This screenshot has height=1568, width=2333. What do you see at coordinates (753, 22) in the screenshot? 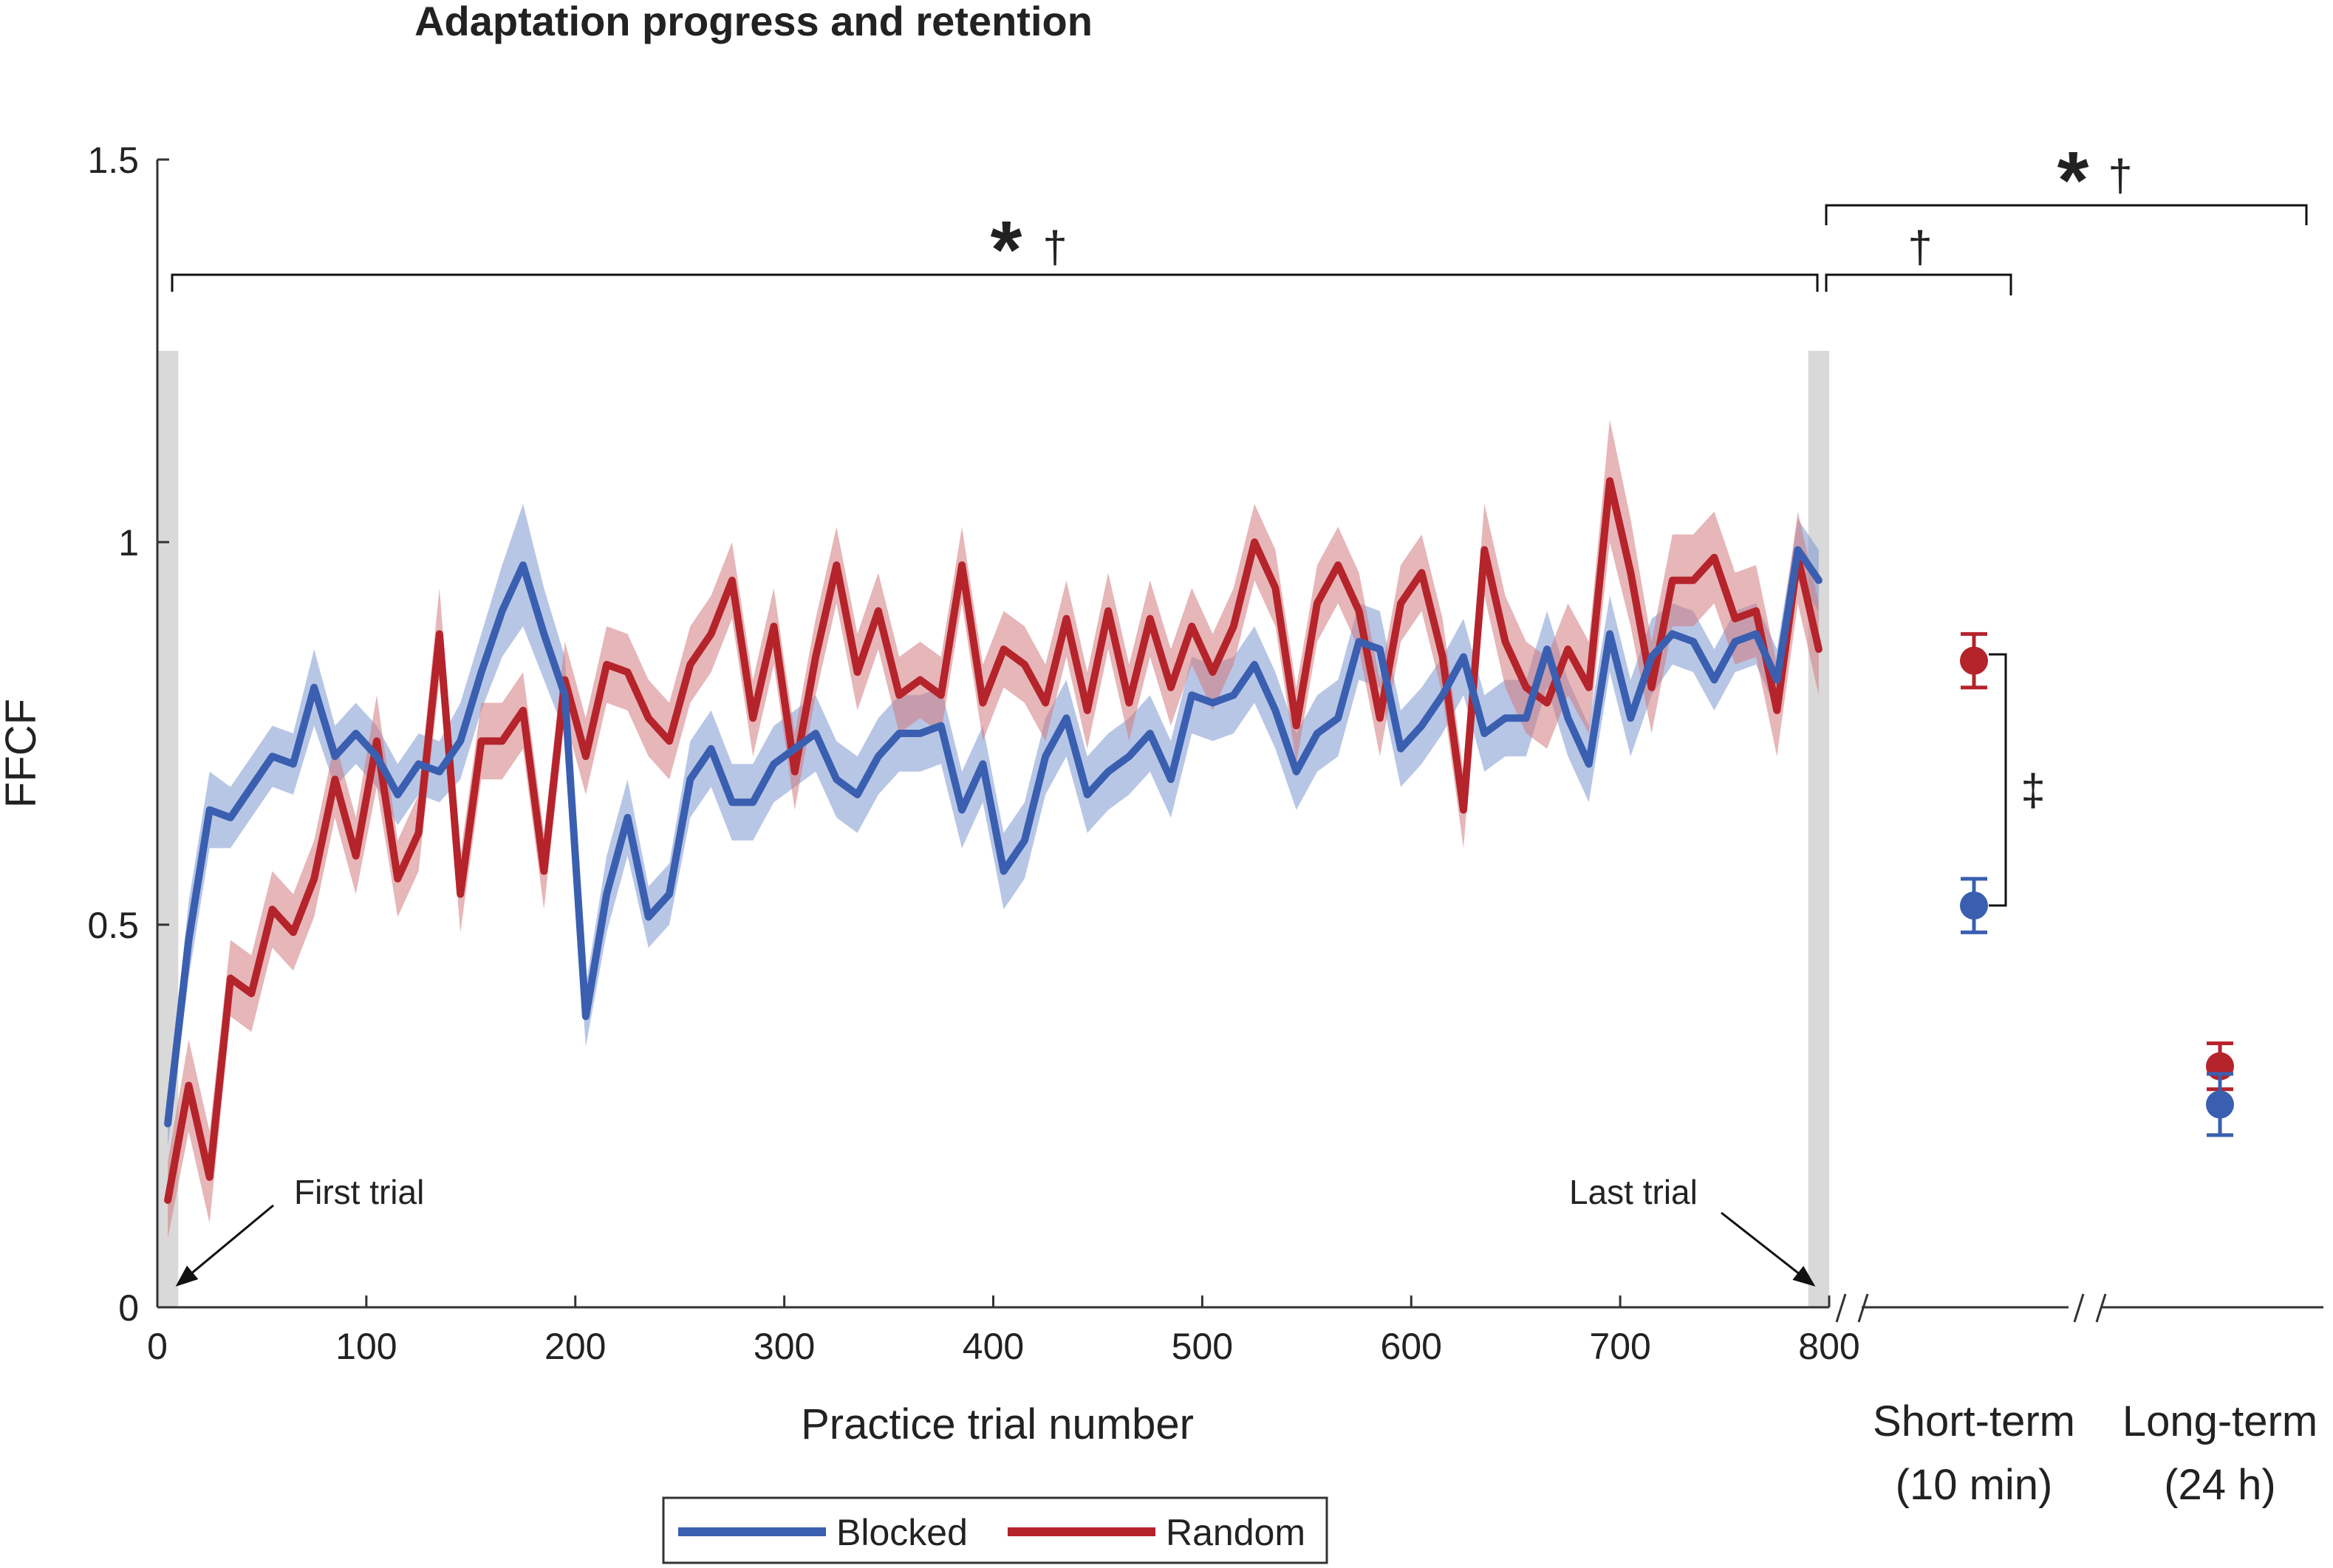
I see `chart-title: Adaptation progress and retention` at bounding box center [753, 22].